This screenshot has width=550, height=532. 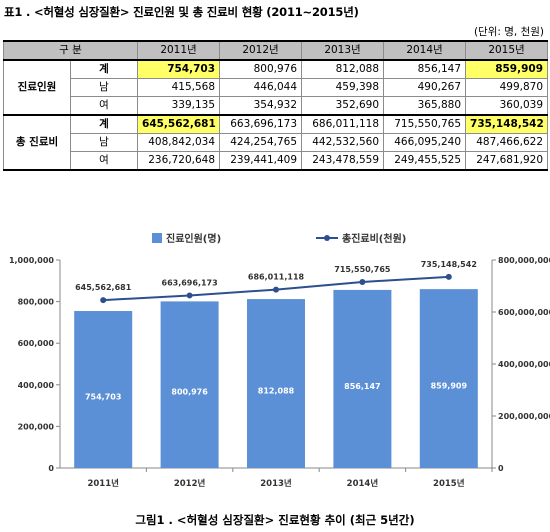 I want to click on header-group: 구 분, so click(x=70, y=50).